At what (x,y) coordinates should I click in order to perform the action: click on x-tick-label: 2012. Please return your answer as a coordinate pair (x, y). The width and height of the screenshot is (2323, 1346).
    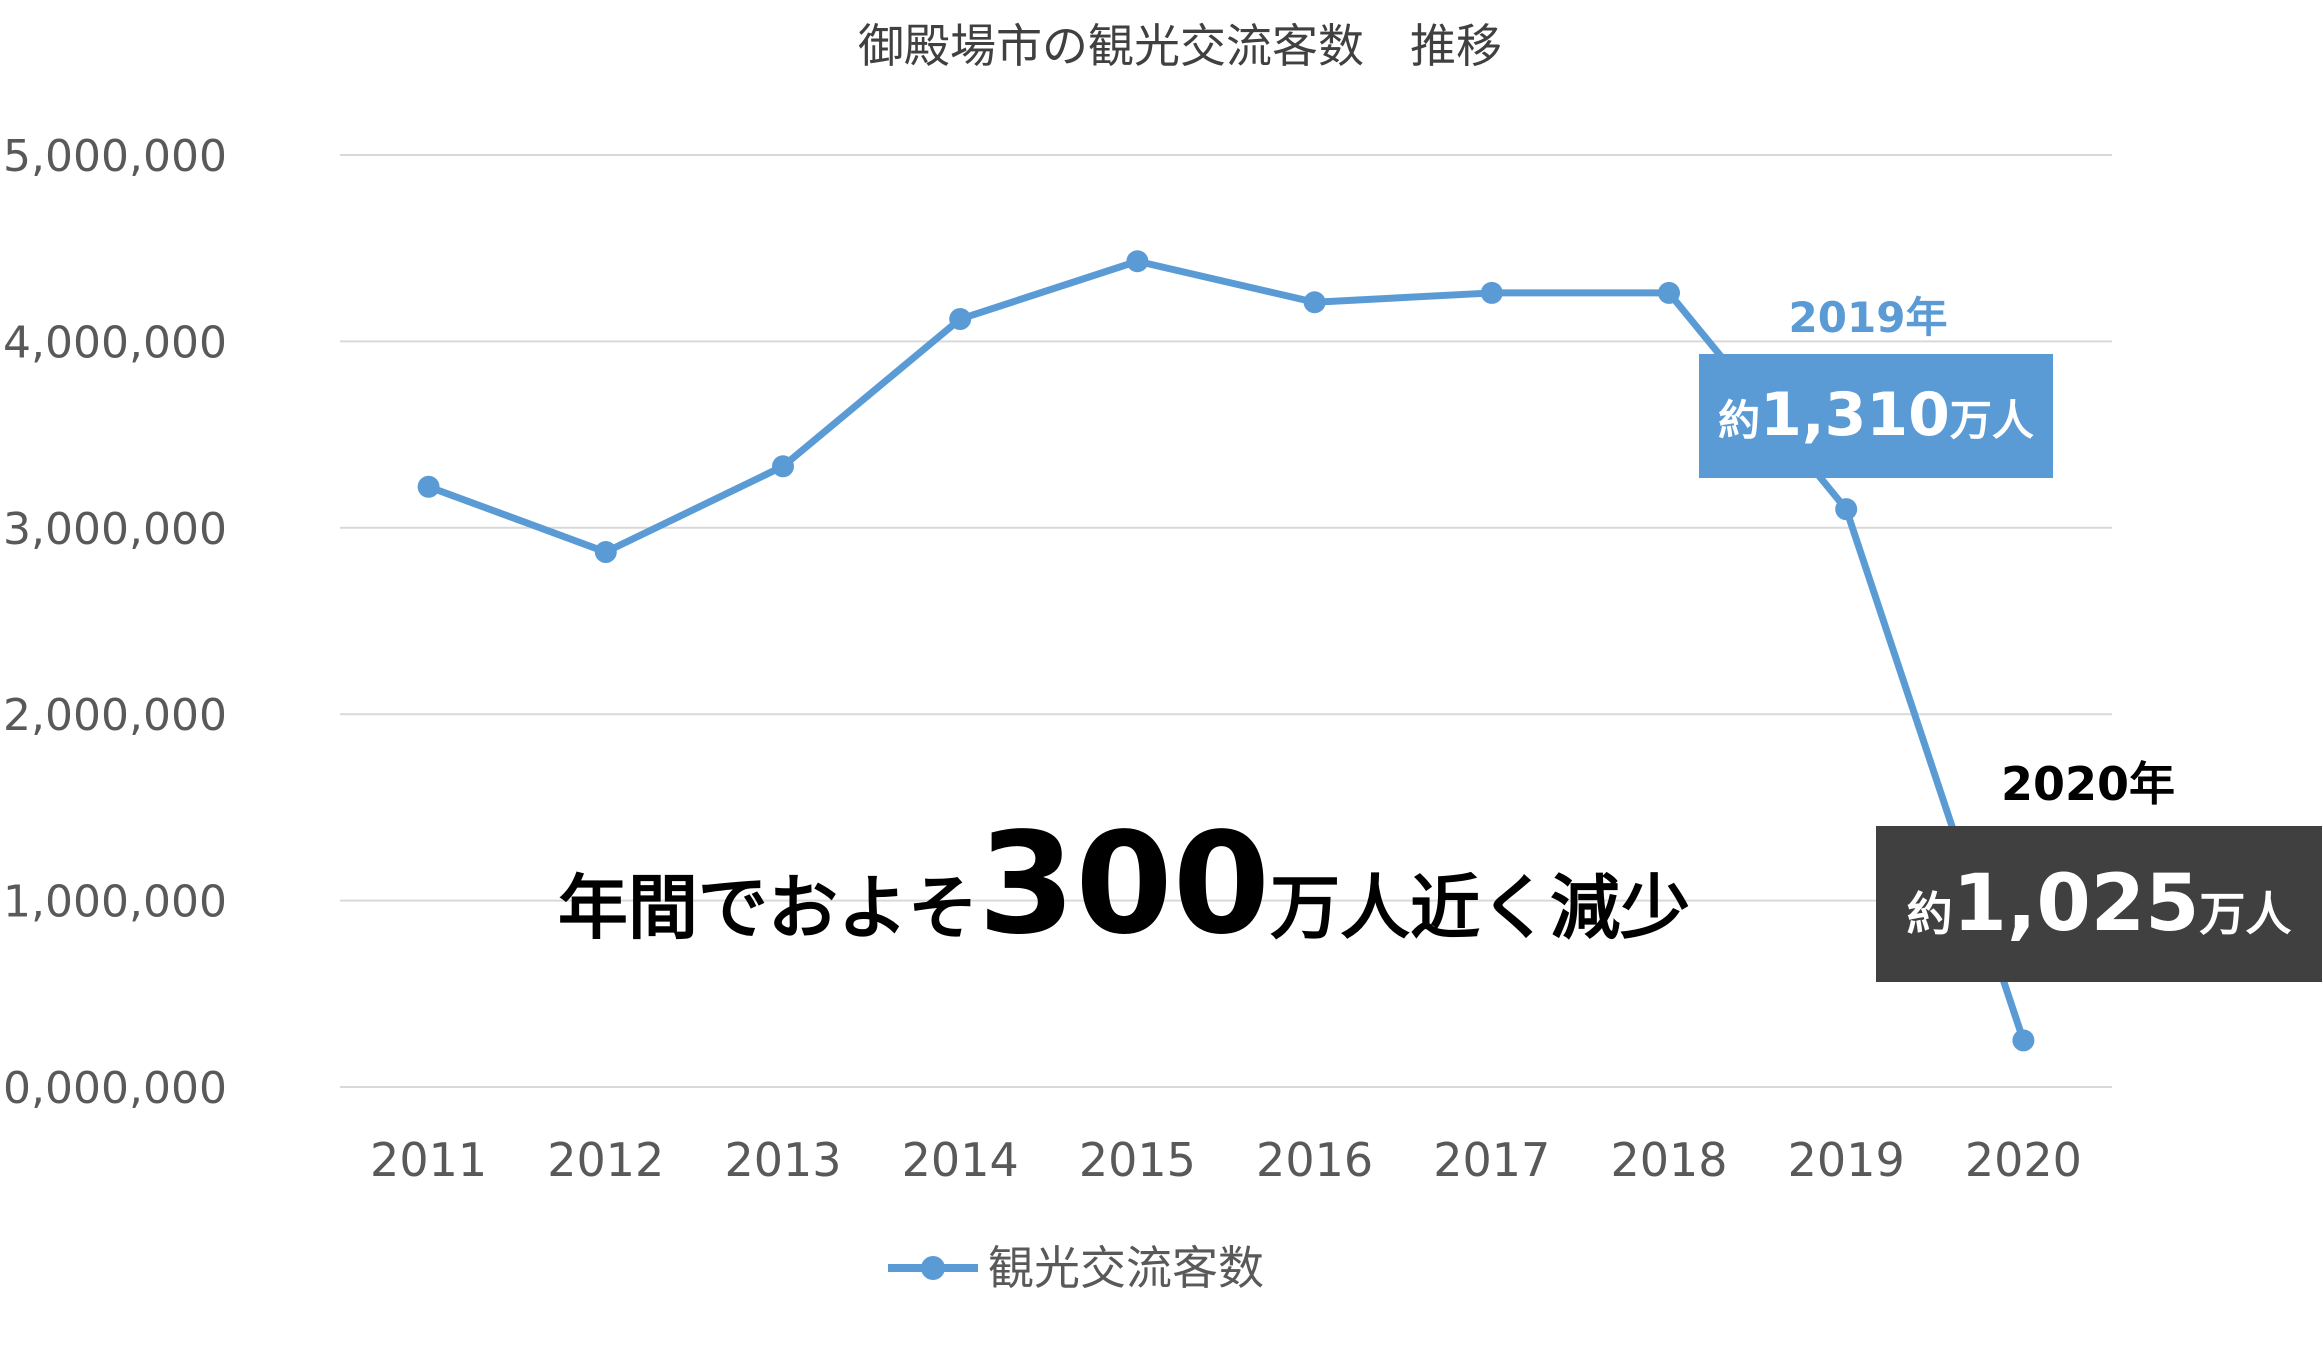
    Looking at the image, I should click on (605, 1160).